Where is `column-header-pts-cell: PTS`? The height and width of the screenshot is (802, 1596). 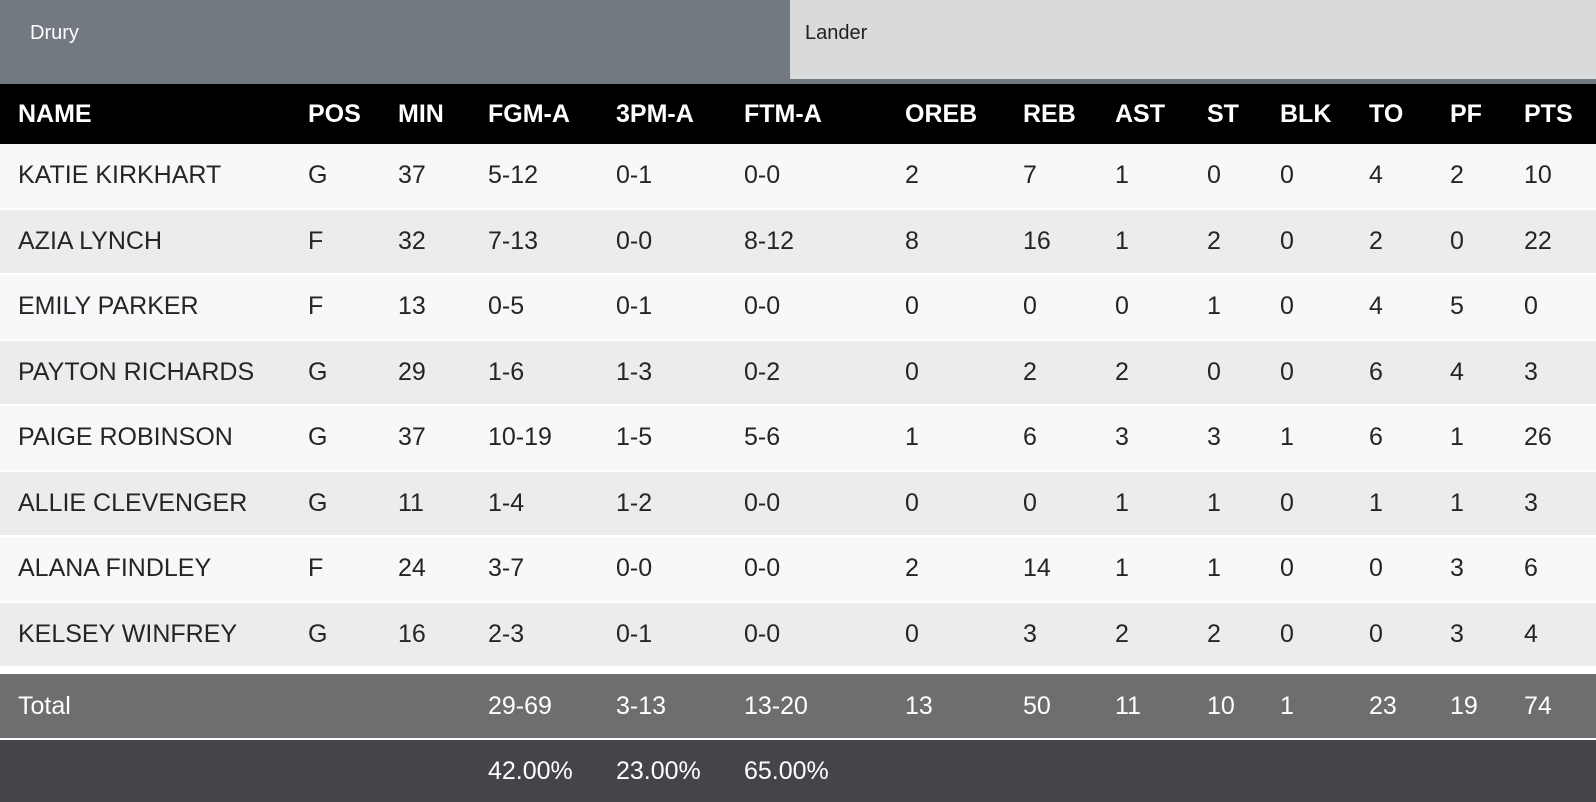
column-header-pts-cell: PTS is located at coordinates (1548, 113).